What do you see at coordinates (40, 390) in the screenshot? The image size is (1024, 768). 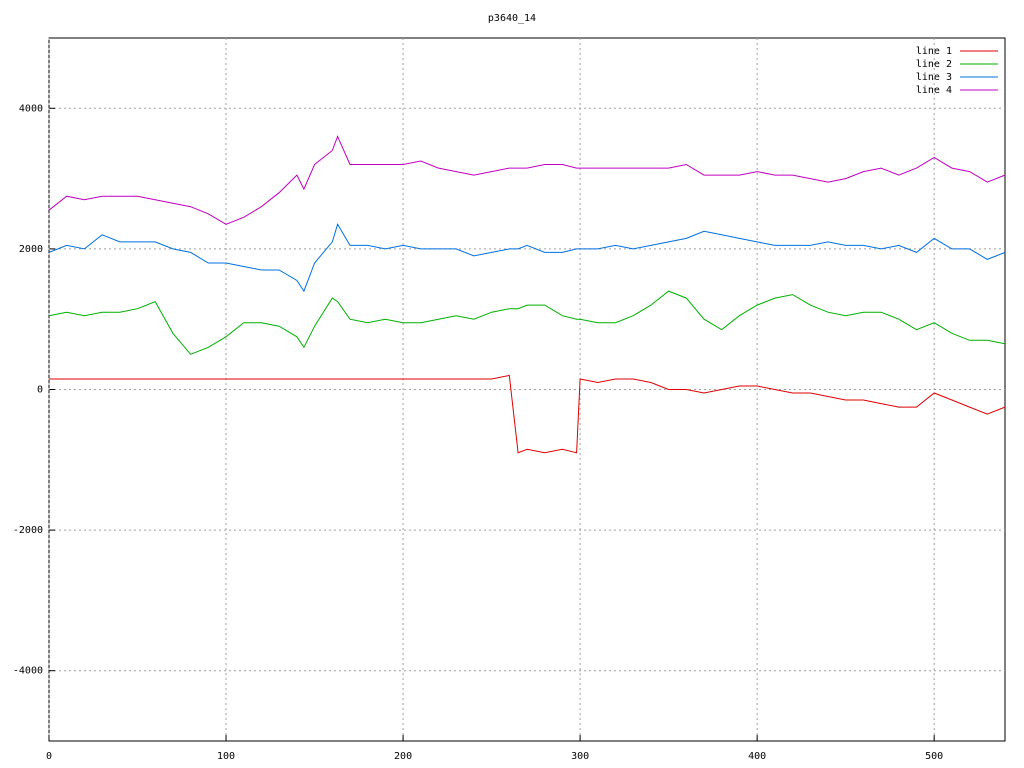 I see `y-tick-label: 0` at bounding box center [40, 390].